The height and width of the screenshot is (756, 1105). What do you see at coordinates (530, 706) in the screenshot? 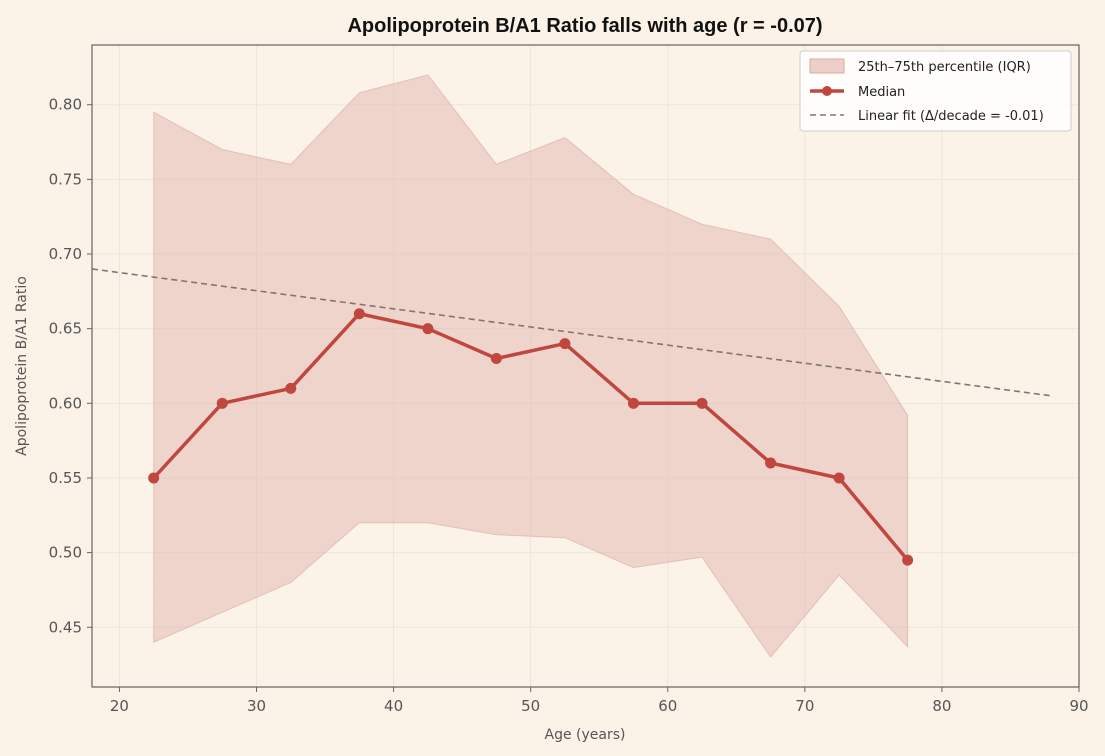
I see `x-tick-label: 50` at bounding box center [530, 706].